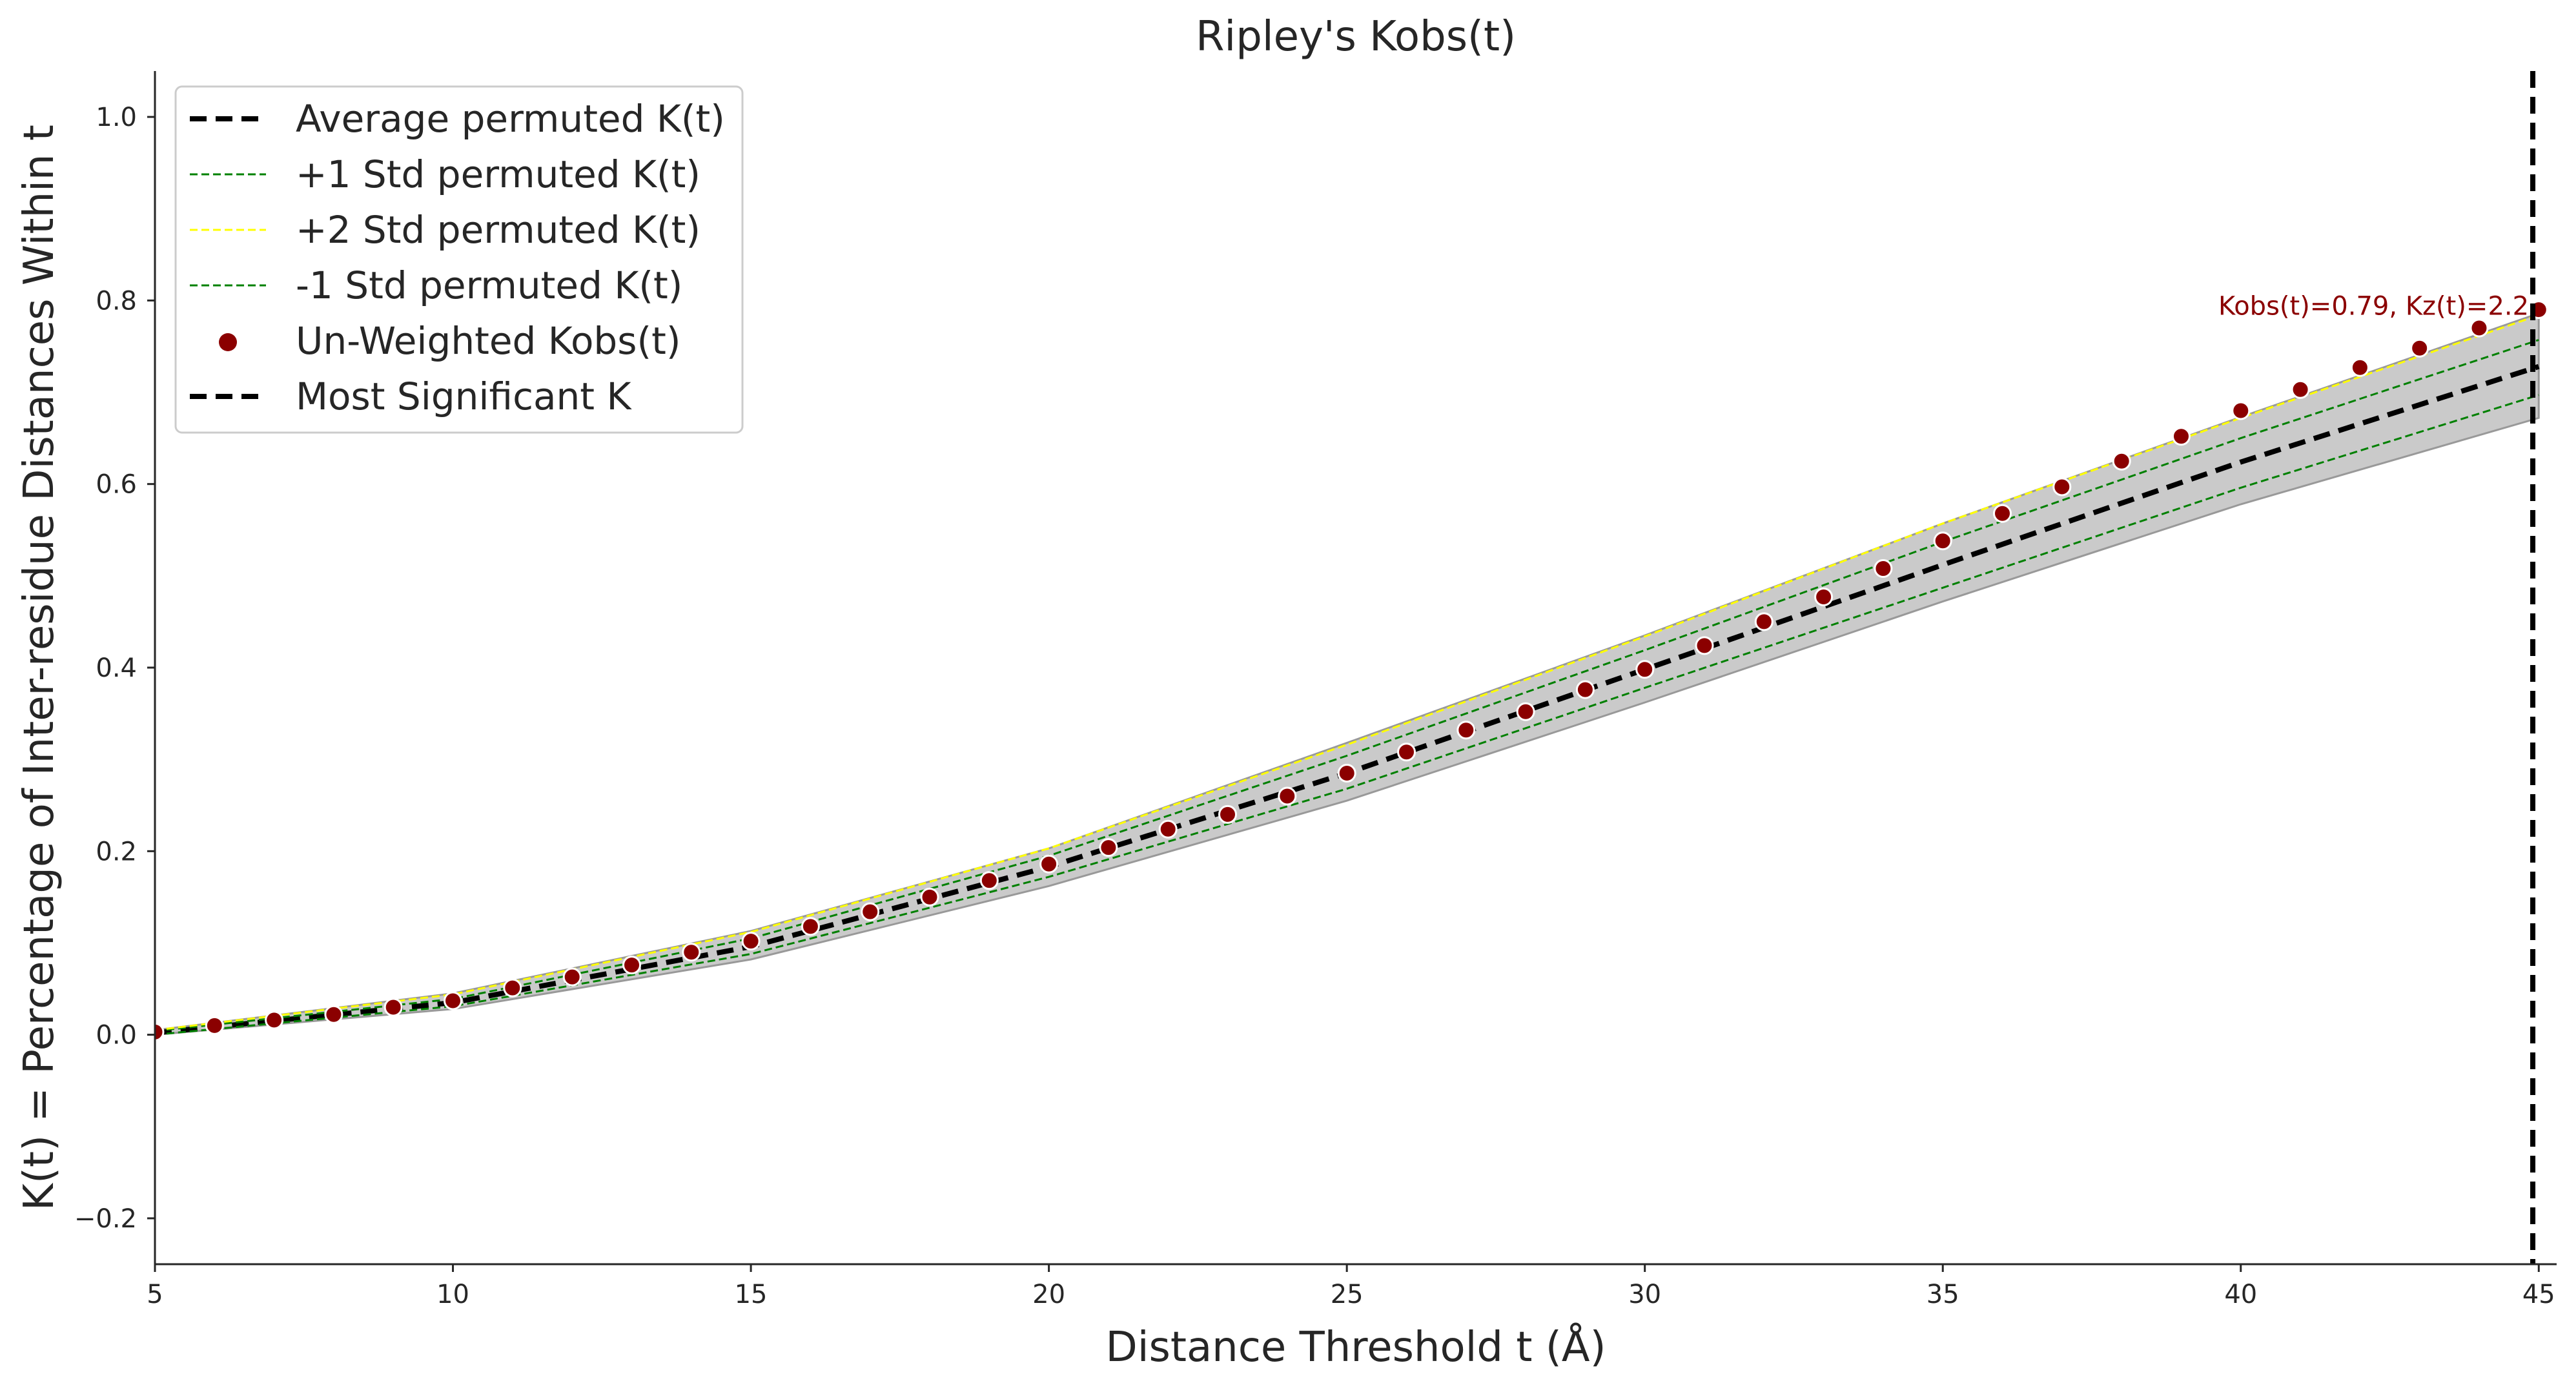 This screenshot has width=2576, height=1383. I want to click on y-ticks: −0.2 0.0 0.2 0.4 0.6 0.8 1.0, so click(114, 668).